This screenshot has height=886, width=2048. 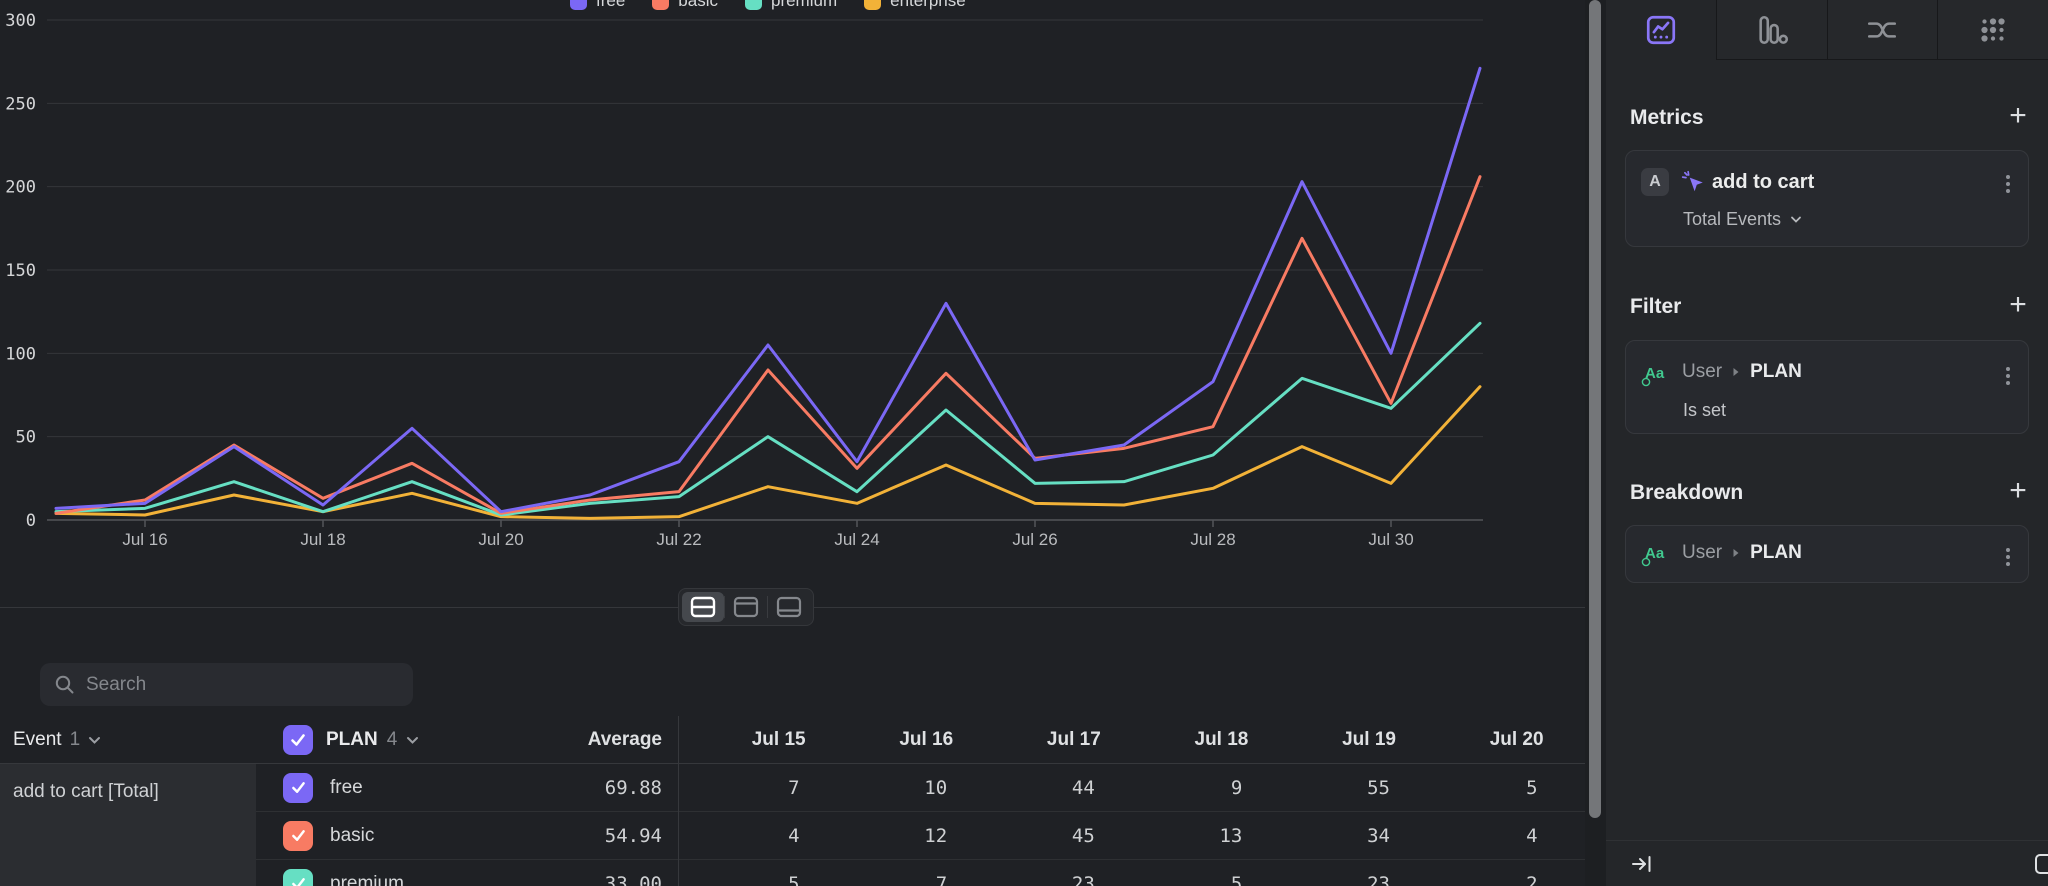 I want to click on tab-retention, so click(x=1992, y=30).